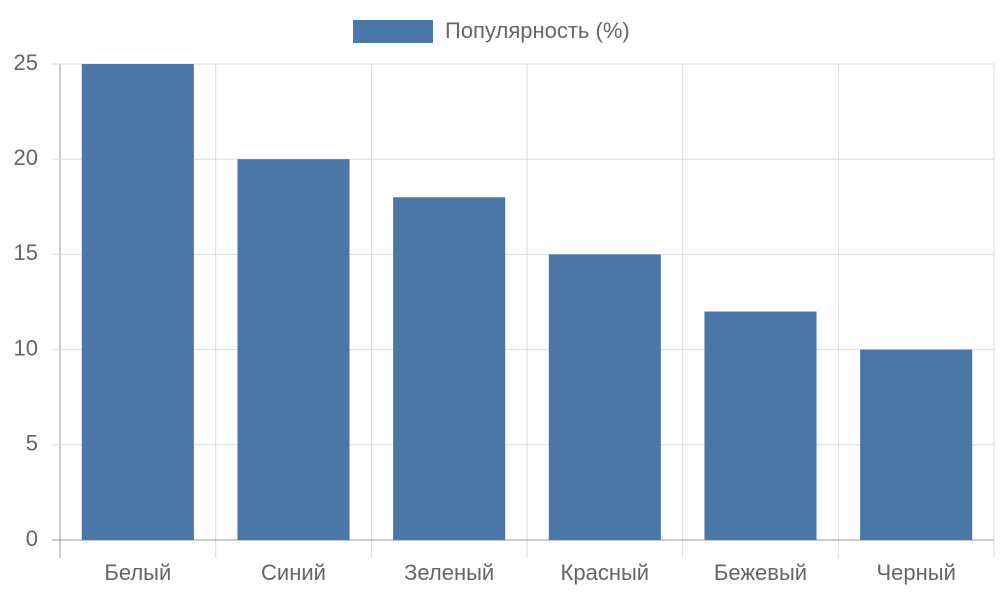 The height and width of the screenshot is (600, 1000). Describe the element at coordinates (915, 572) in the screenshot. I see `x-tick-label: Черный` at that location.